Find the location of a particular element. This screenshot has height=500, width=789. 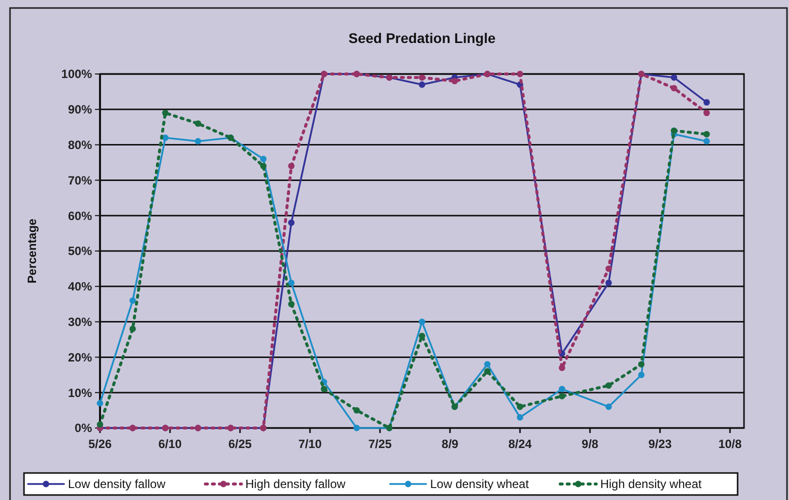

legend-label: High density wheat is located at coordinates (651, 484).